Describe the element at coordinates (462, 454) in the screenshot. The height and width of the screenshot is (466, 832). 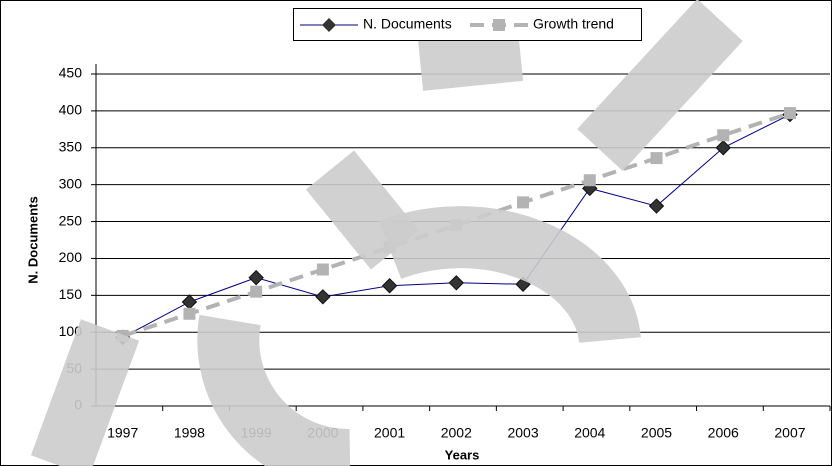
I see `x-axis-title: Years` at that location.